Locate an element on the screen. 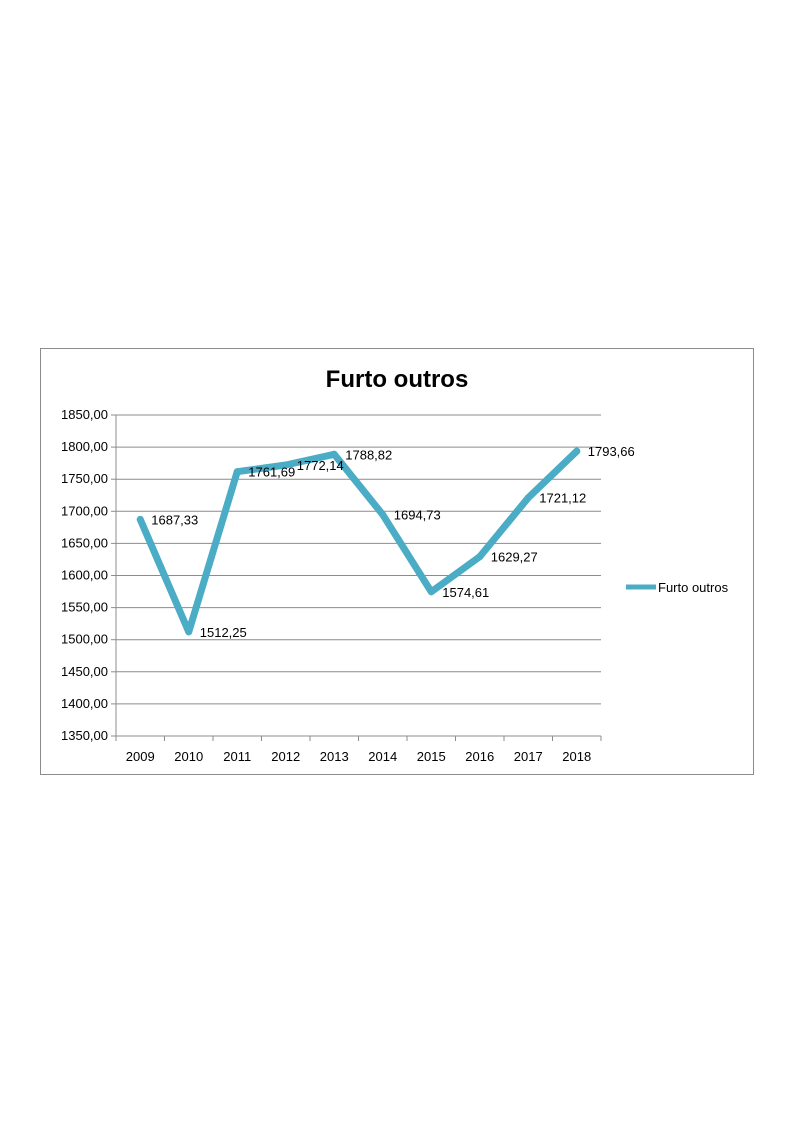  series-line-furto-outros is located at coordinates (358, 541).